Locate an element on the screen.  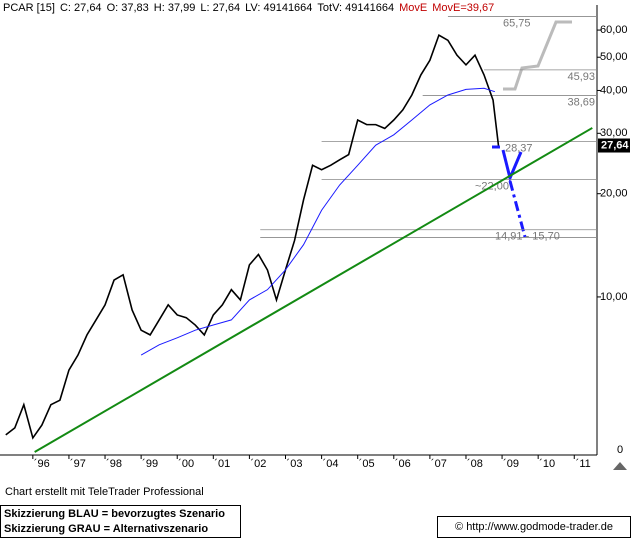
x-tick-label: ´07 is located at coordinates (439, 464).